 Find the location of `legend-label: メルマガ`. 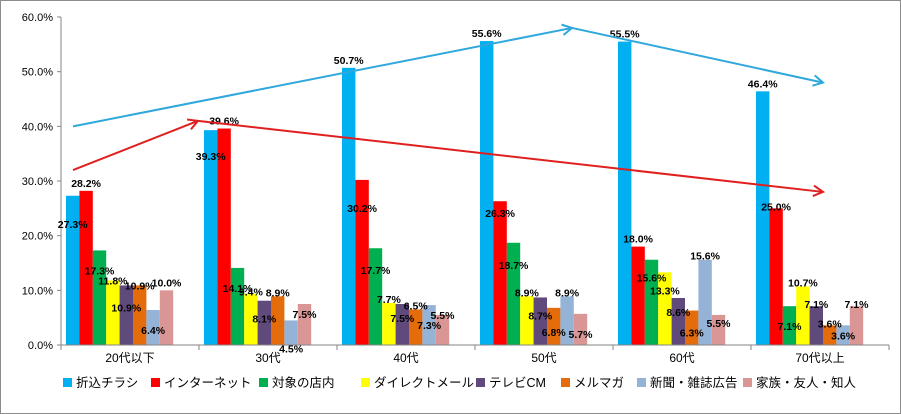

legend-label: メルマガ is located at coordinates (599, 383).